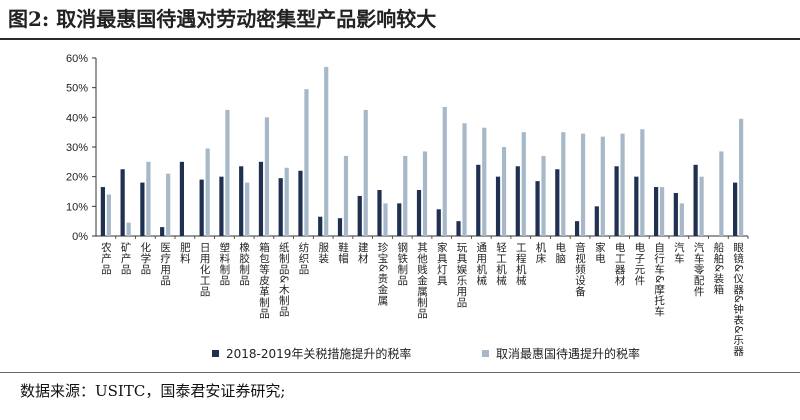 Image resolution: width=800 pixels, height=420 pixels. I want to click on x-category-label: 自行车&摩托车, so click(659, 279).